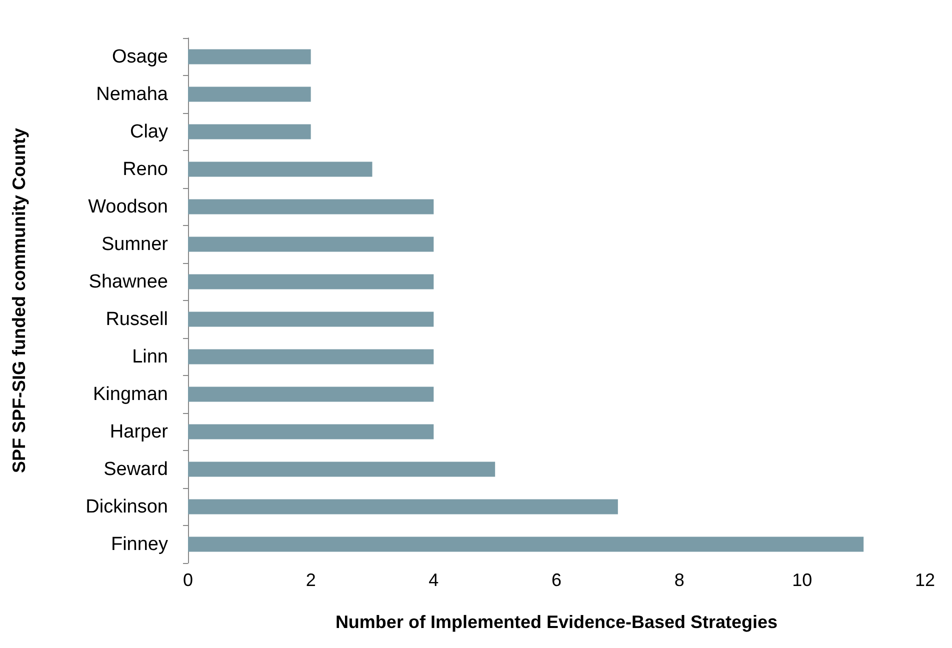  What do you see at coordinates (128, 207) in the screenshot?
I see `y-tick-label: Woodson` at bounding box center [128, 207].